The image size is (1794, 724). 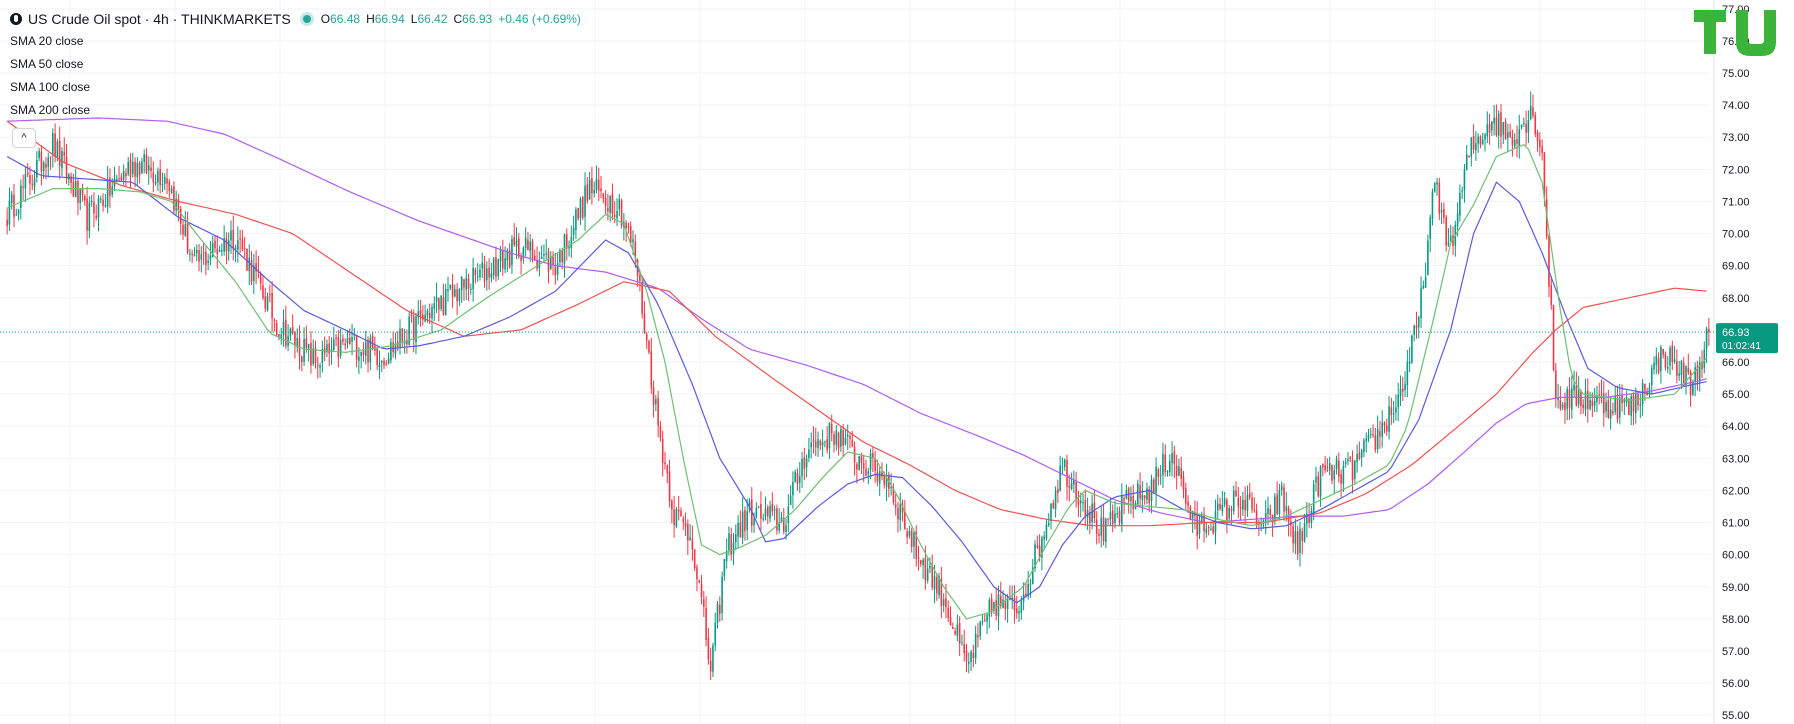 What do you see at coordinates (47, 63) in the screenshot?
I see `indicator-sma-50: SMA 50 close` at bounding box center [47, 63].